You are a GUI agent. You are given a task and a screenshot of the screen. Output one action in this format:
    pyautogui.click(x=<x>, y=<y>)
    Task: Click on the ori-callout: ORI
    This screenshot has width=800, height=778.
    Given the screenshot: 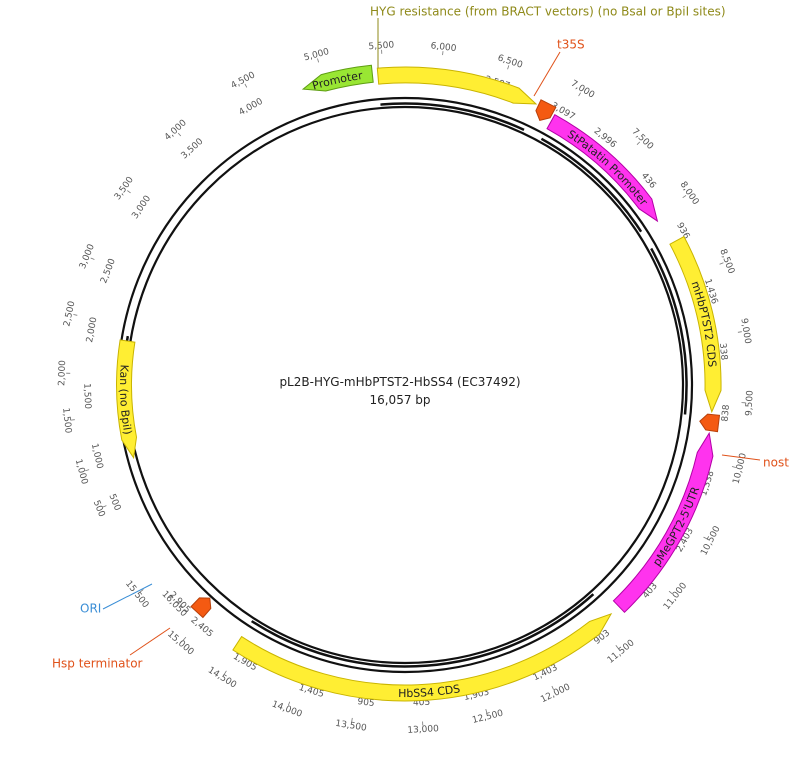 What is the action you would take?
    pyautogui.click(x=90, y=609)
    